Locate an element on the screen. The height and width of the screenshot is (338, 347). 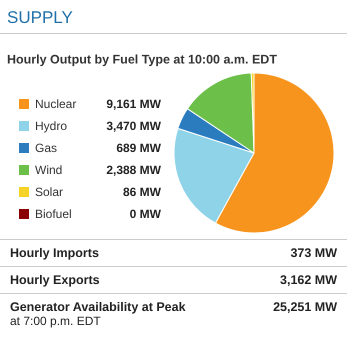
legend-label: Biofuel is located at coordinates (53, 214).